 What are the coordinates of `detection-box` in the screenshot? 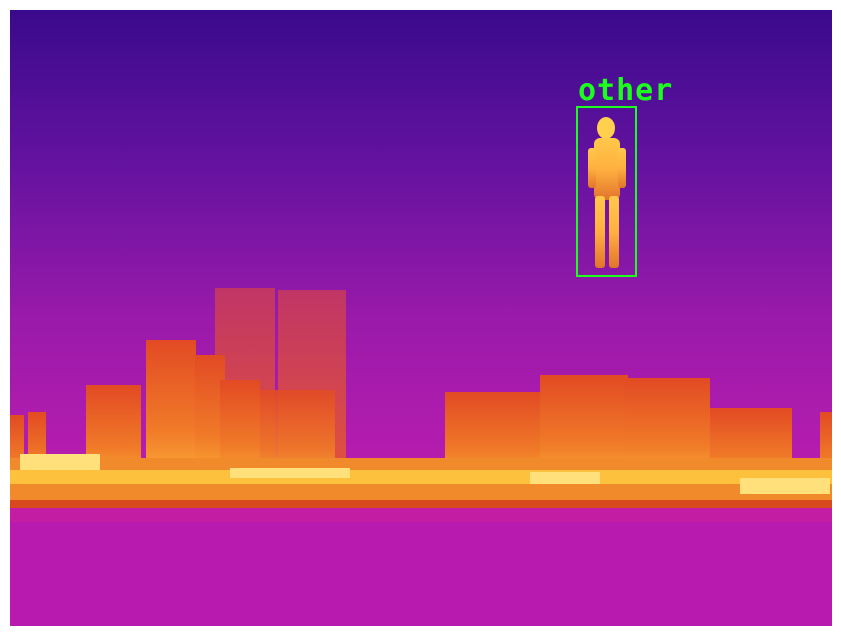 It's located at (606, 191).